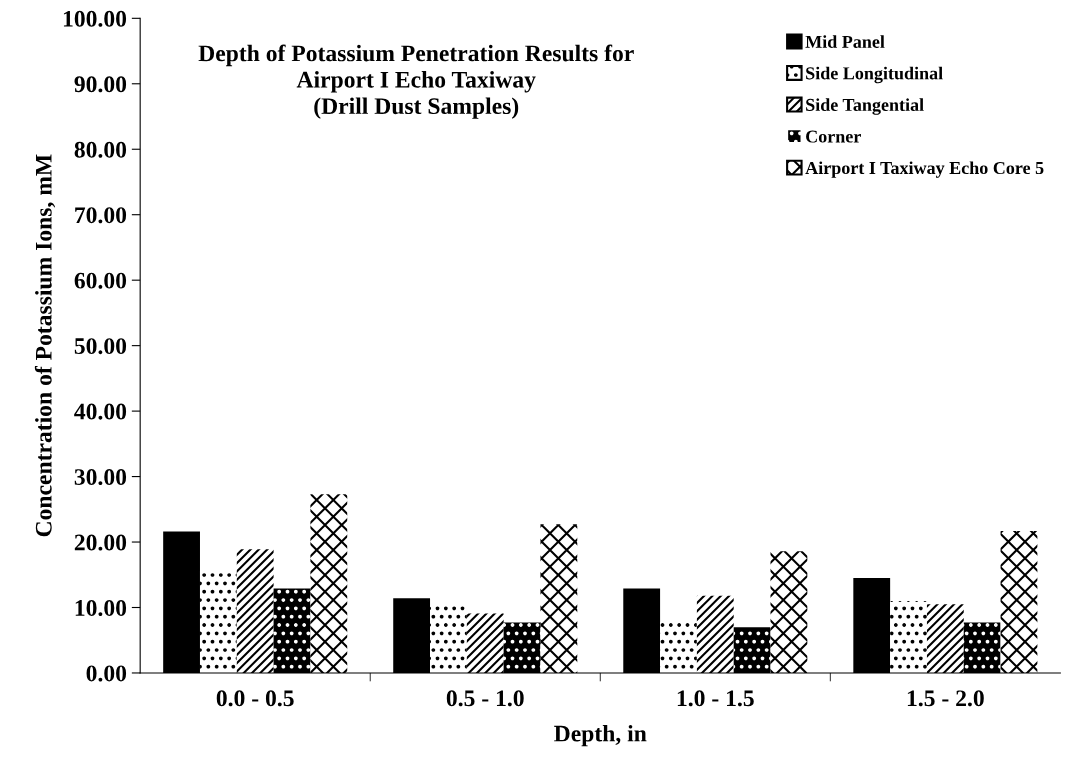 This screenshot has width=1070, height=763. What do you see at coordinates (45, 345) in the screenshot?
I see `y-axis-title: Concentration of Potassium Ions, mM` at bounding box center [45, 345].